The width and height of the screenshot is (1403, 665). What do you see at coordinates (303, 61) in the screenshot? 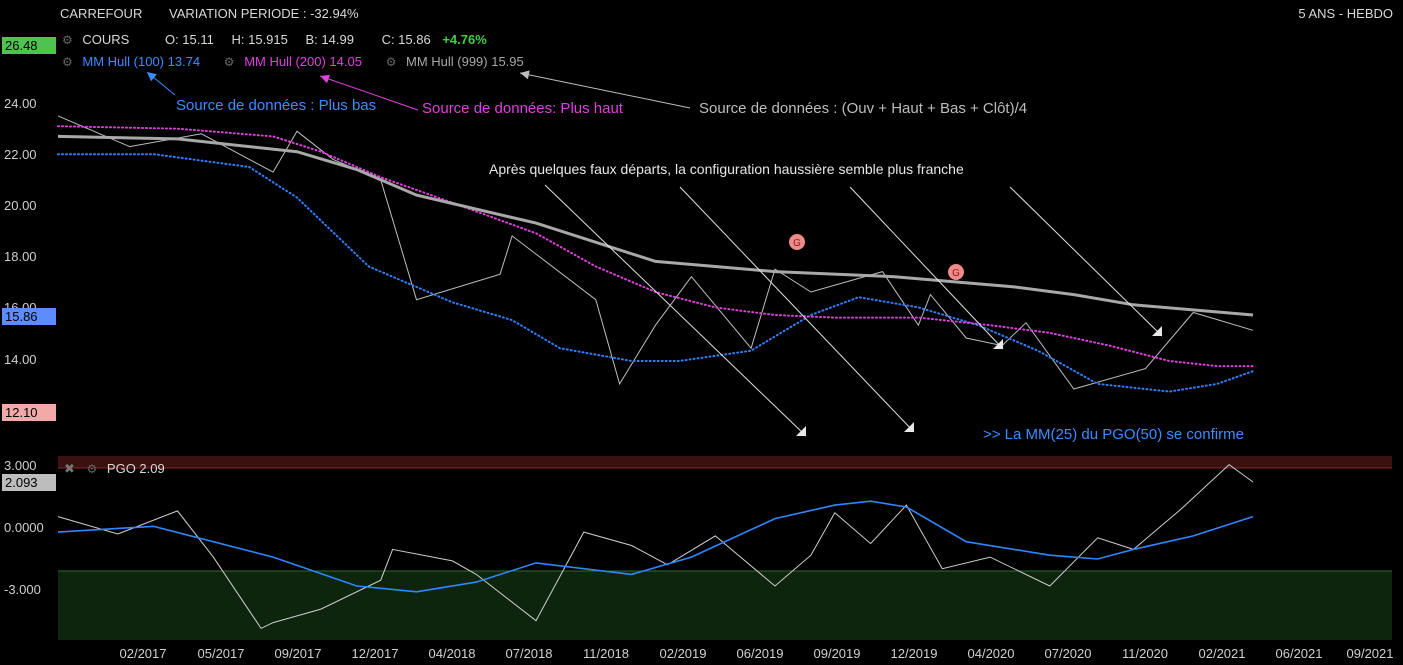
I see `legend-hull200: MM Hull (200) 14.05` at bounding box center [303, 61].